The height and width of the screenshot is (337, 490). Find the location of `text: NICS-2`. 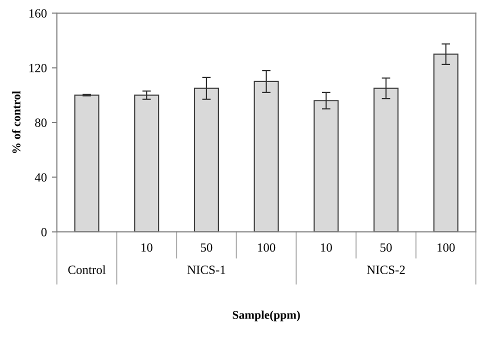

text: NICS-2 is located at coordinates (385, 270).